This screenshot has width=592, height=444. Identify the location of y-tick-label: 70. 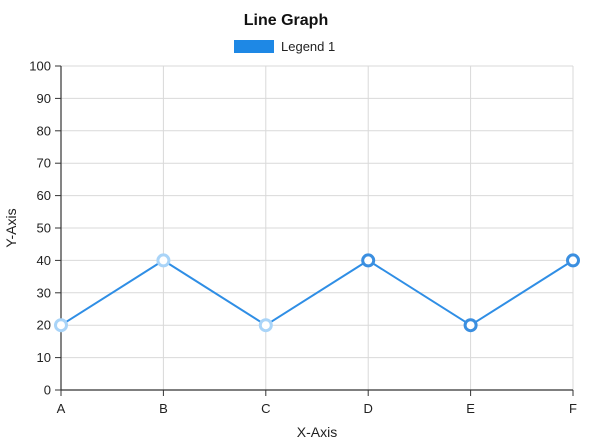
(44, 163).